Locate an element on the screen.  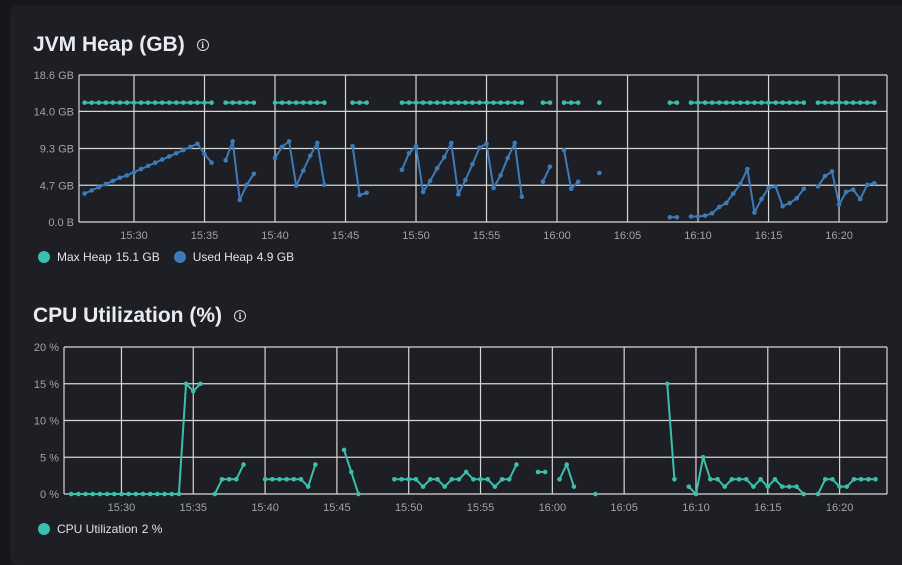
x-tick-label: 15:35 is located at coordinates (205, 236).